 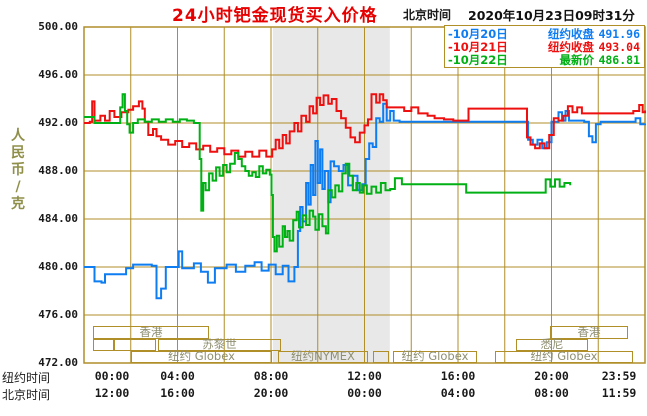 I want to click on bj-tick-label: 16:00, so click(x=177, y=393).